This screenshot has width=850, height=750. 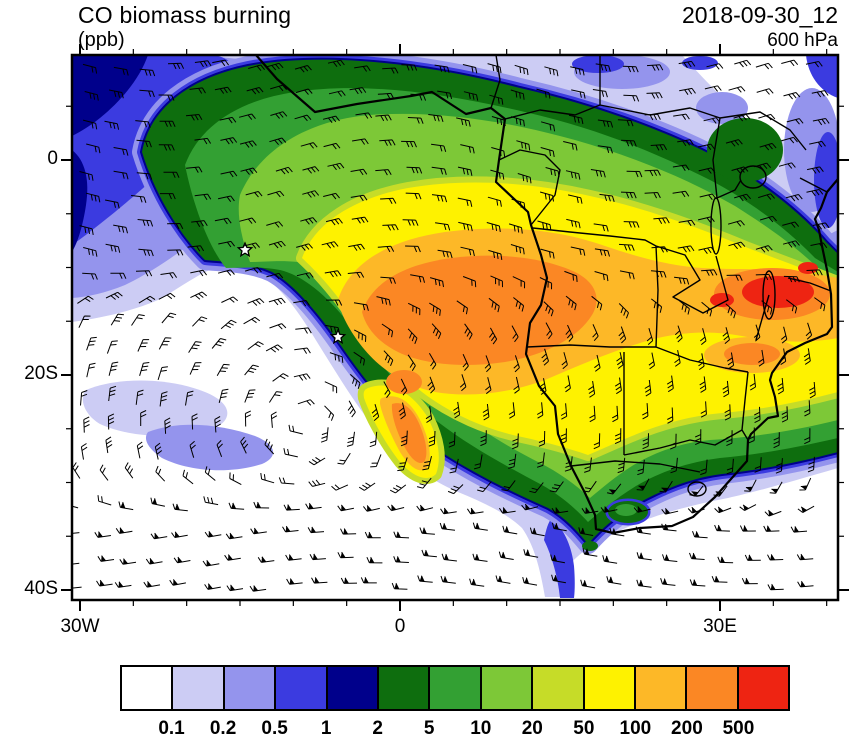 I want to click on lat-tick-label-40s: 40S, so click(x=41, y=588).